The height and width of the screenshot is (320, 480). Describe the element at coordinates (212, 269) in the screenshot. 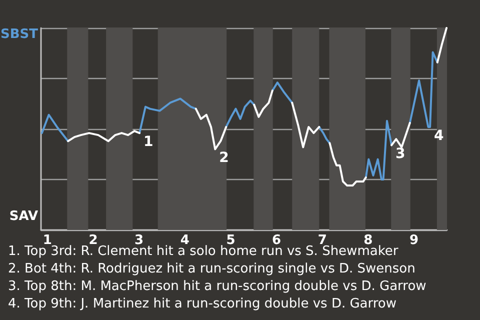

I see `text: 2. Bot 4th: R. Rodriguez hit a run-scoring single vs D. Swenson` at that location.